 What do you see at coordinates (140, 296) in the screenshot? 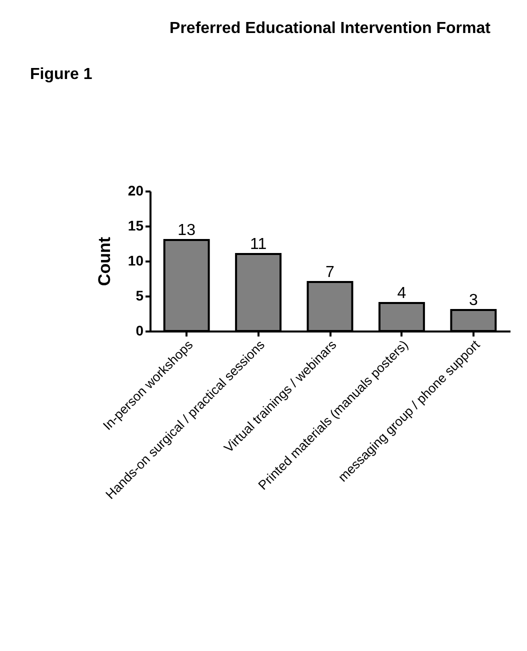
I see `y-tick-label: 5` at bounding box center [140, 296].